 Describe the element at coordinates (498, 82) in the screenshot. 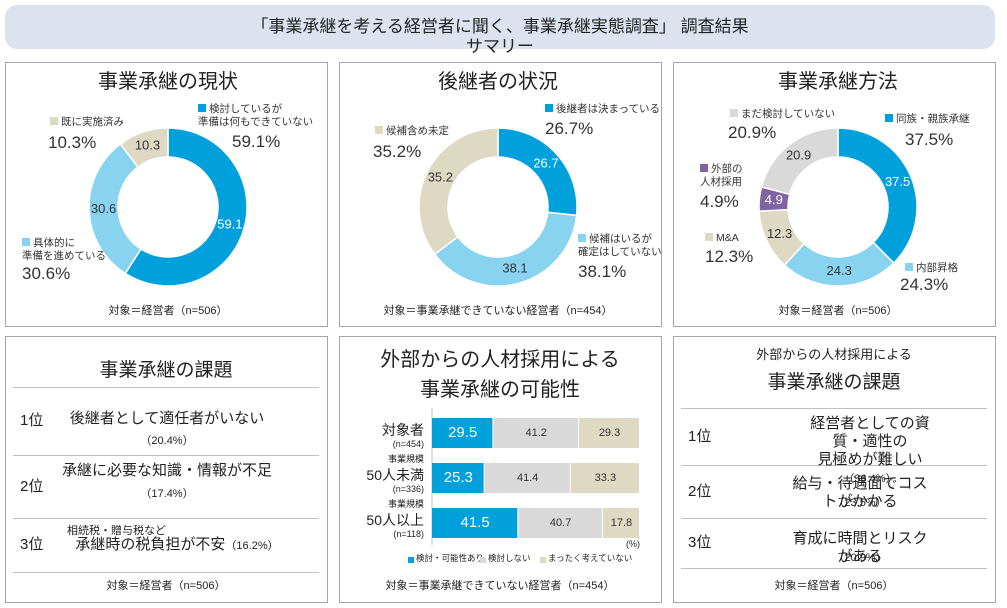

I see `chart-title: 後継者の状況` at that location.